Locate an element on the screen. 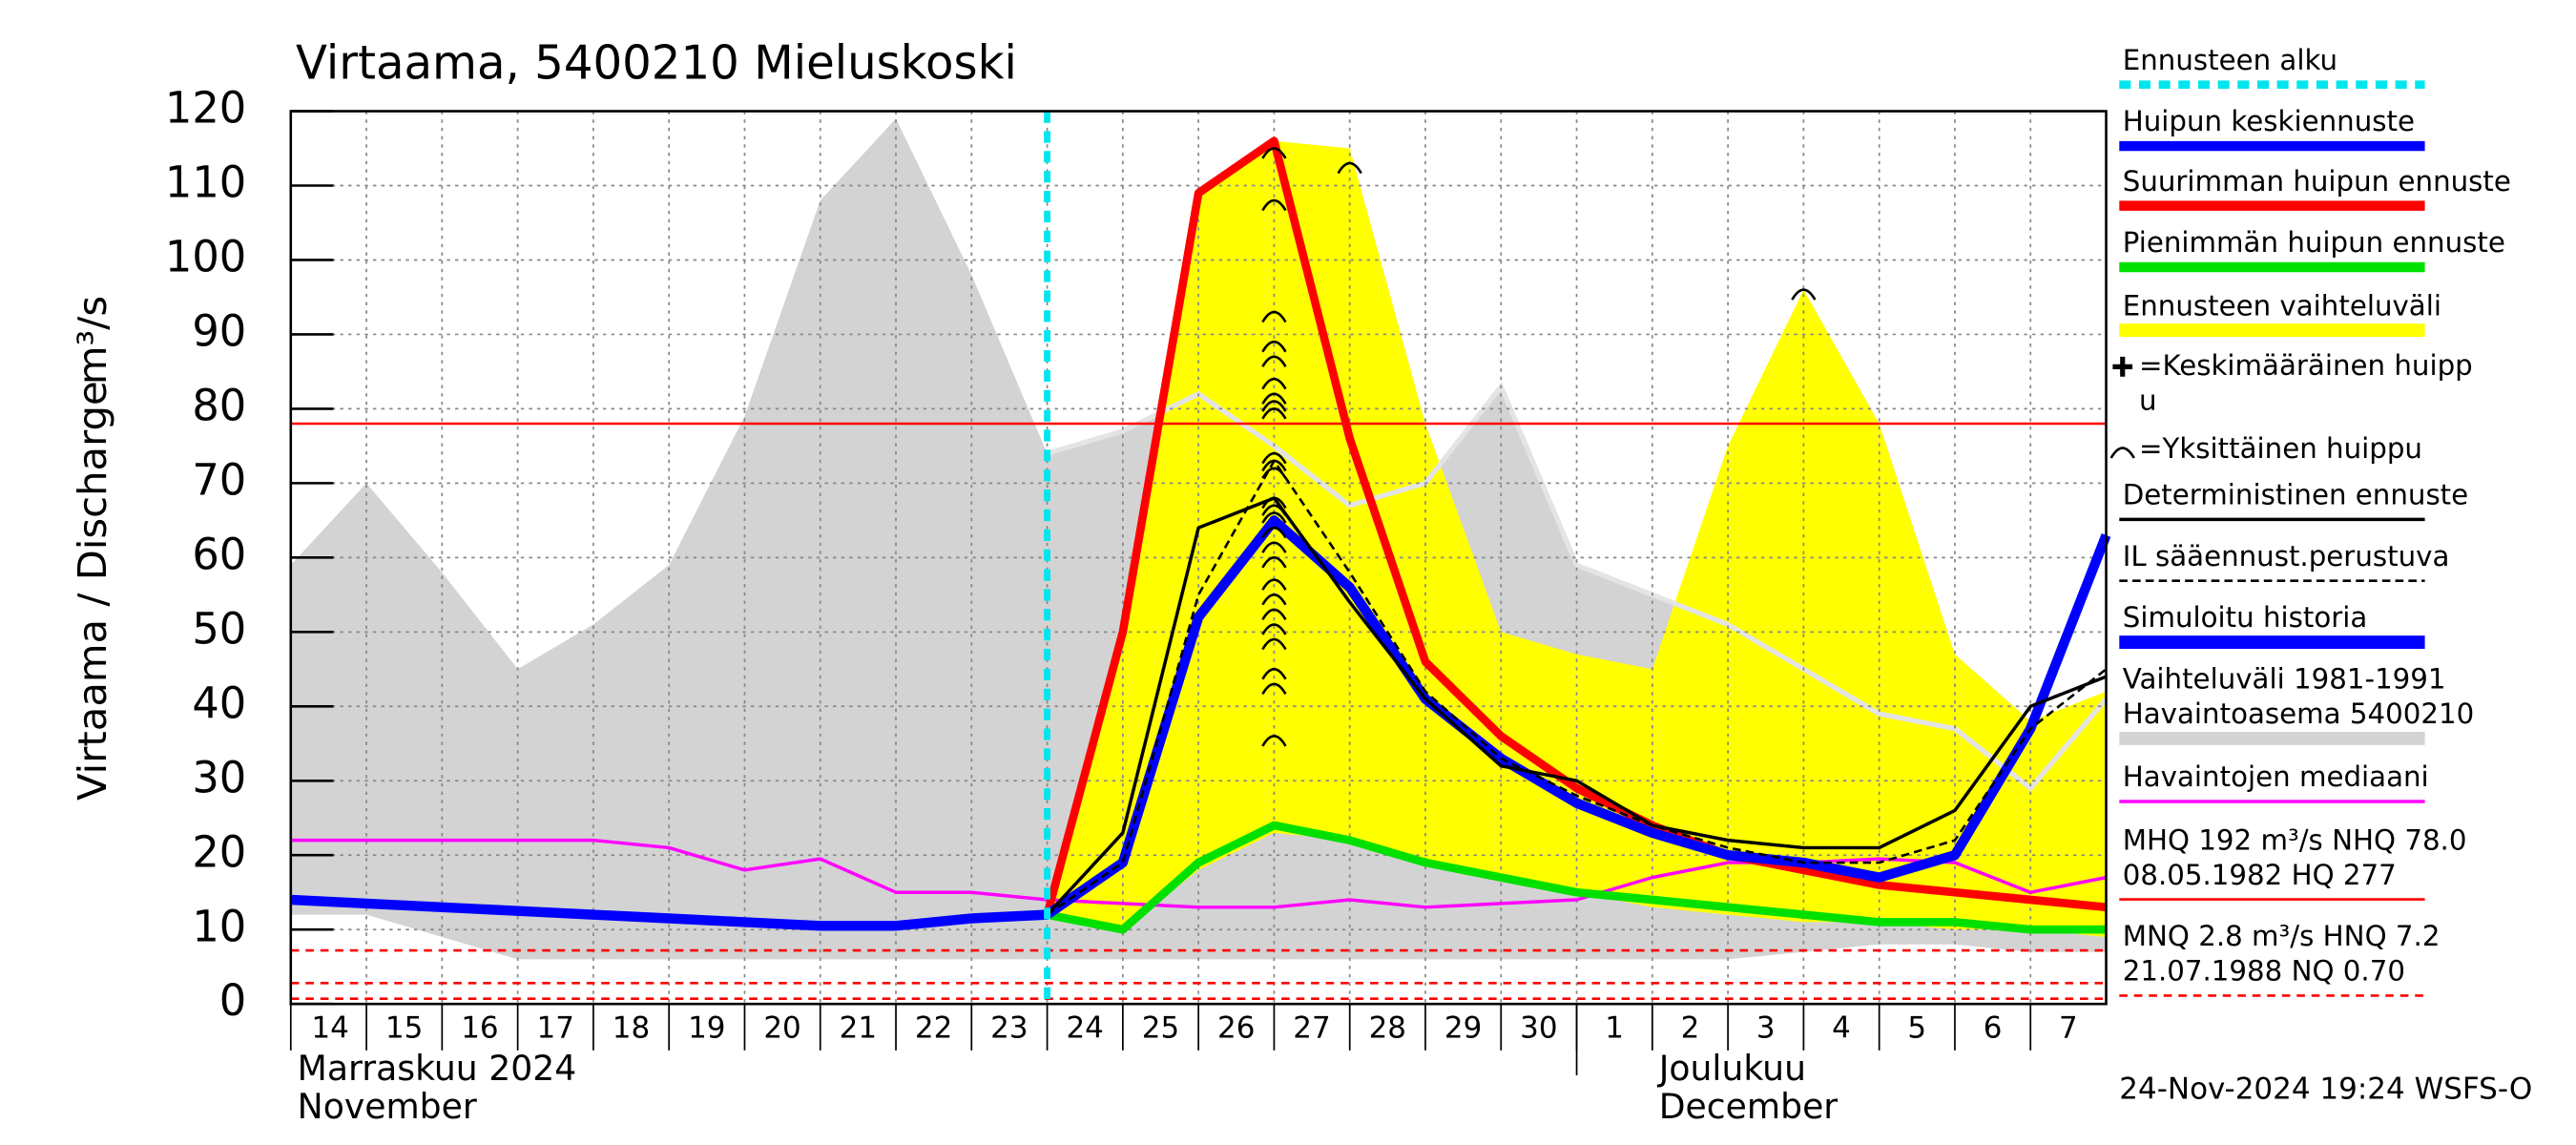  legend-label: MNQ 2.8 m³/s HNQ 7.2 is located at coordinates (2282, 936).